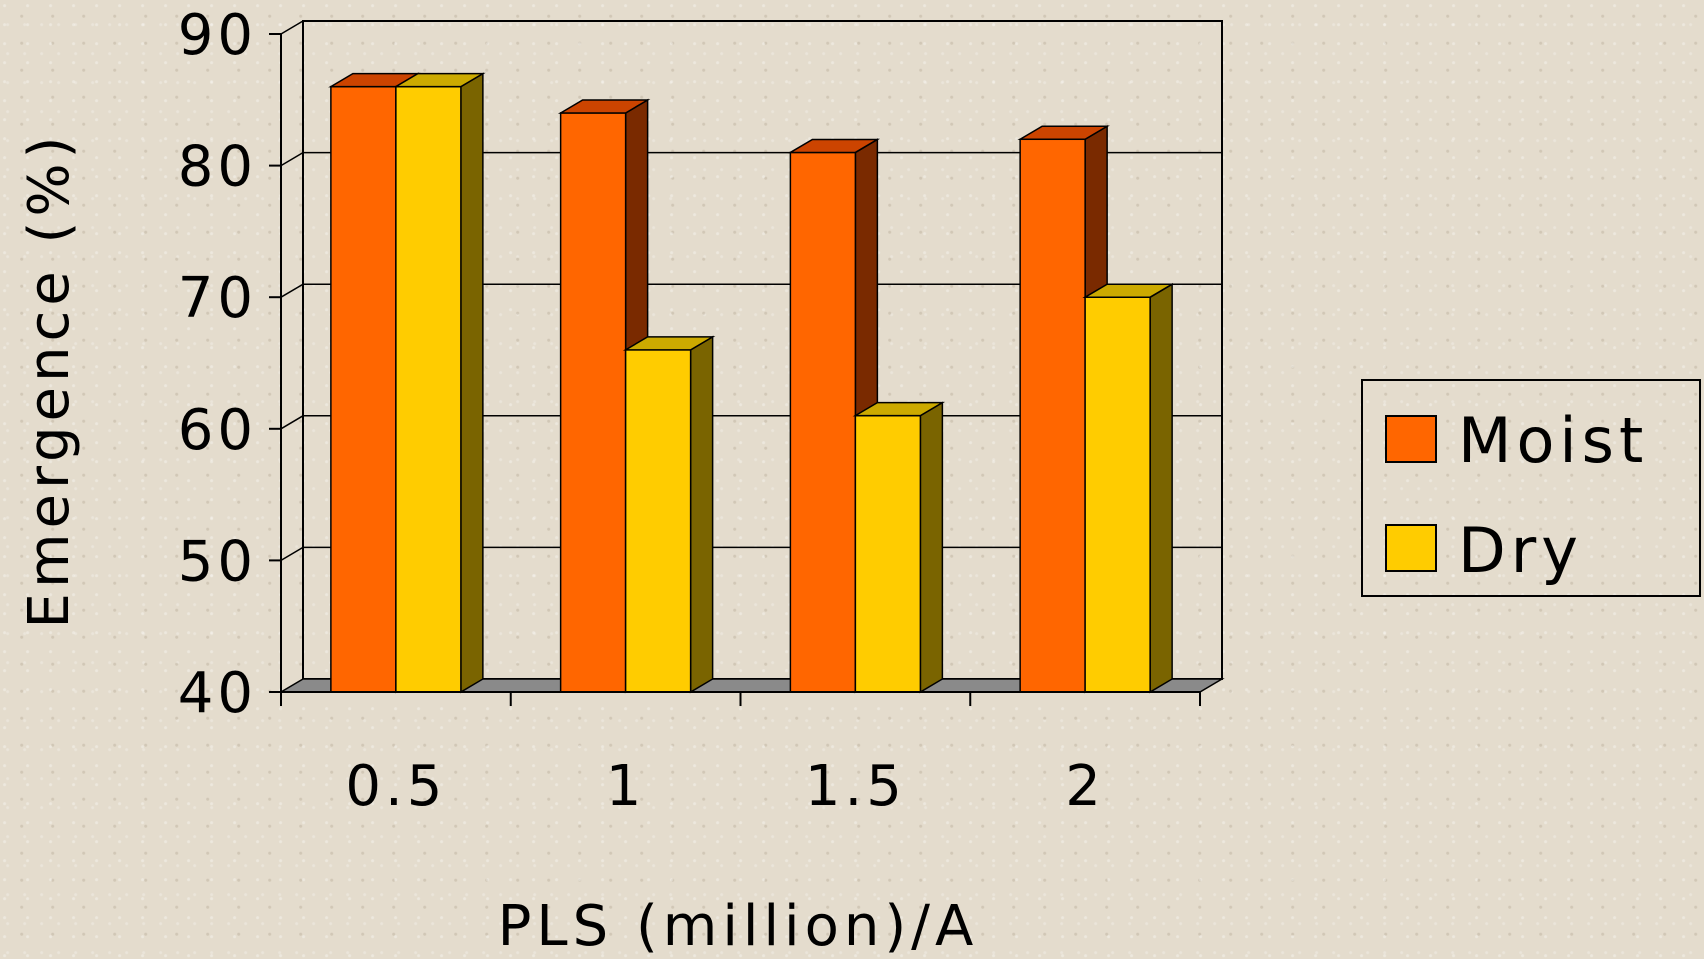 The image size is (1704, 959). Describe the element at coordinates (217, 364) in the screenshot. I see `y-tick-labels: 40 50 60 70 80 90` at that location.